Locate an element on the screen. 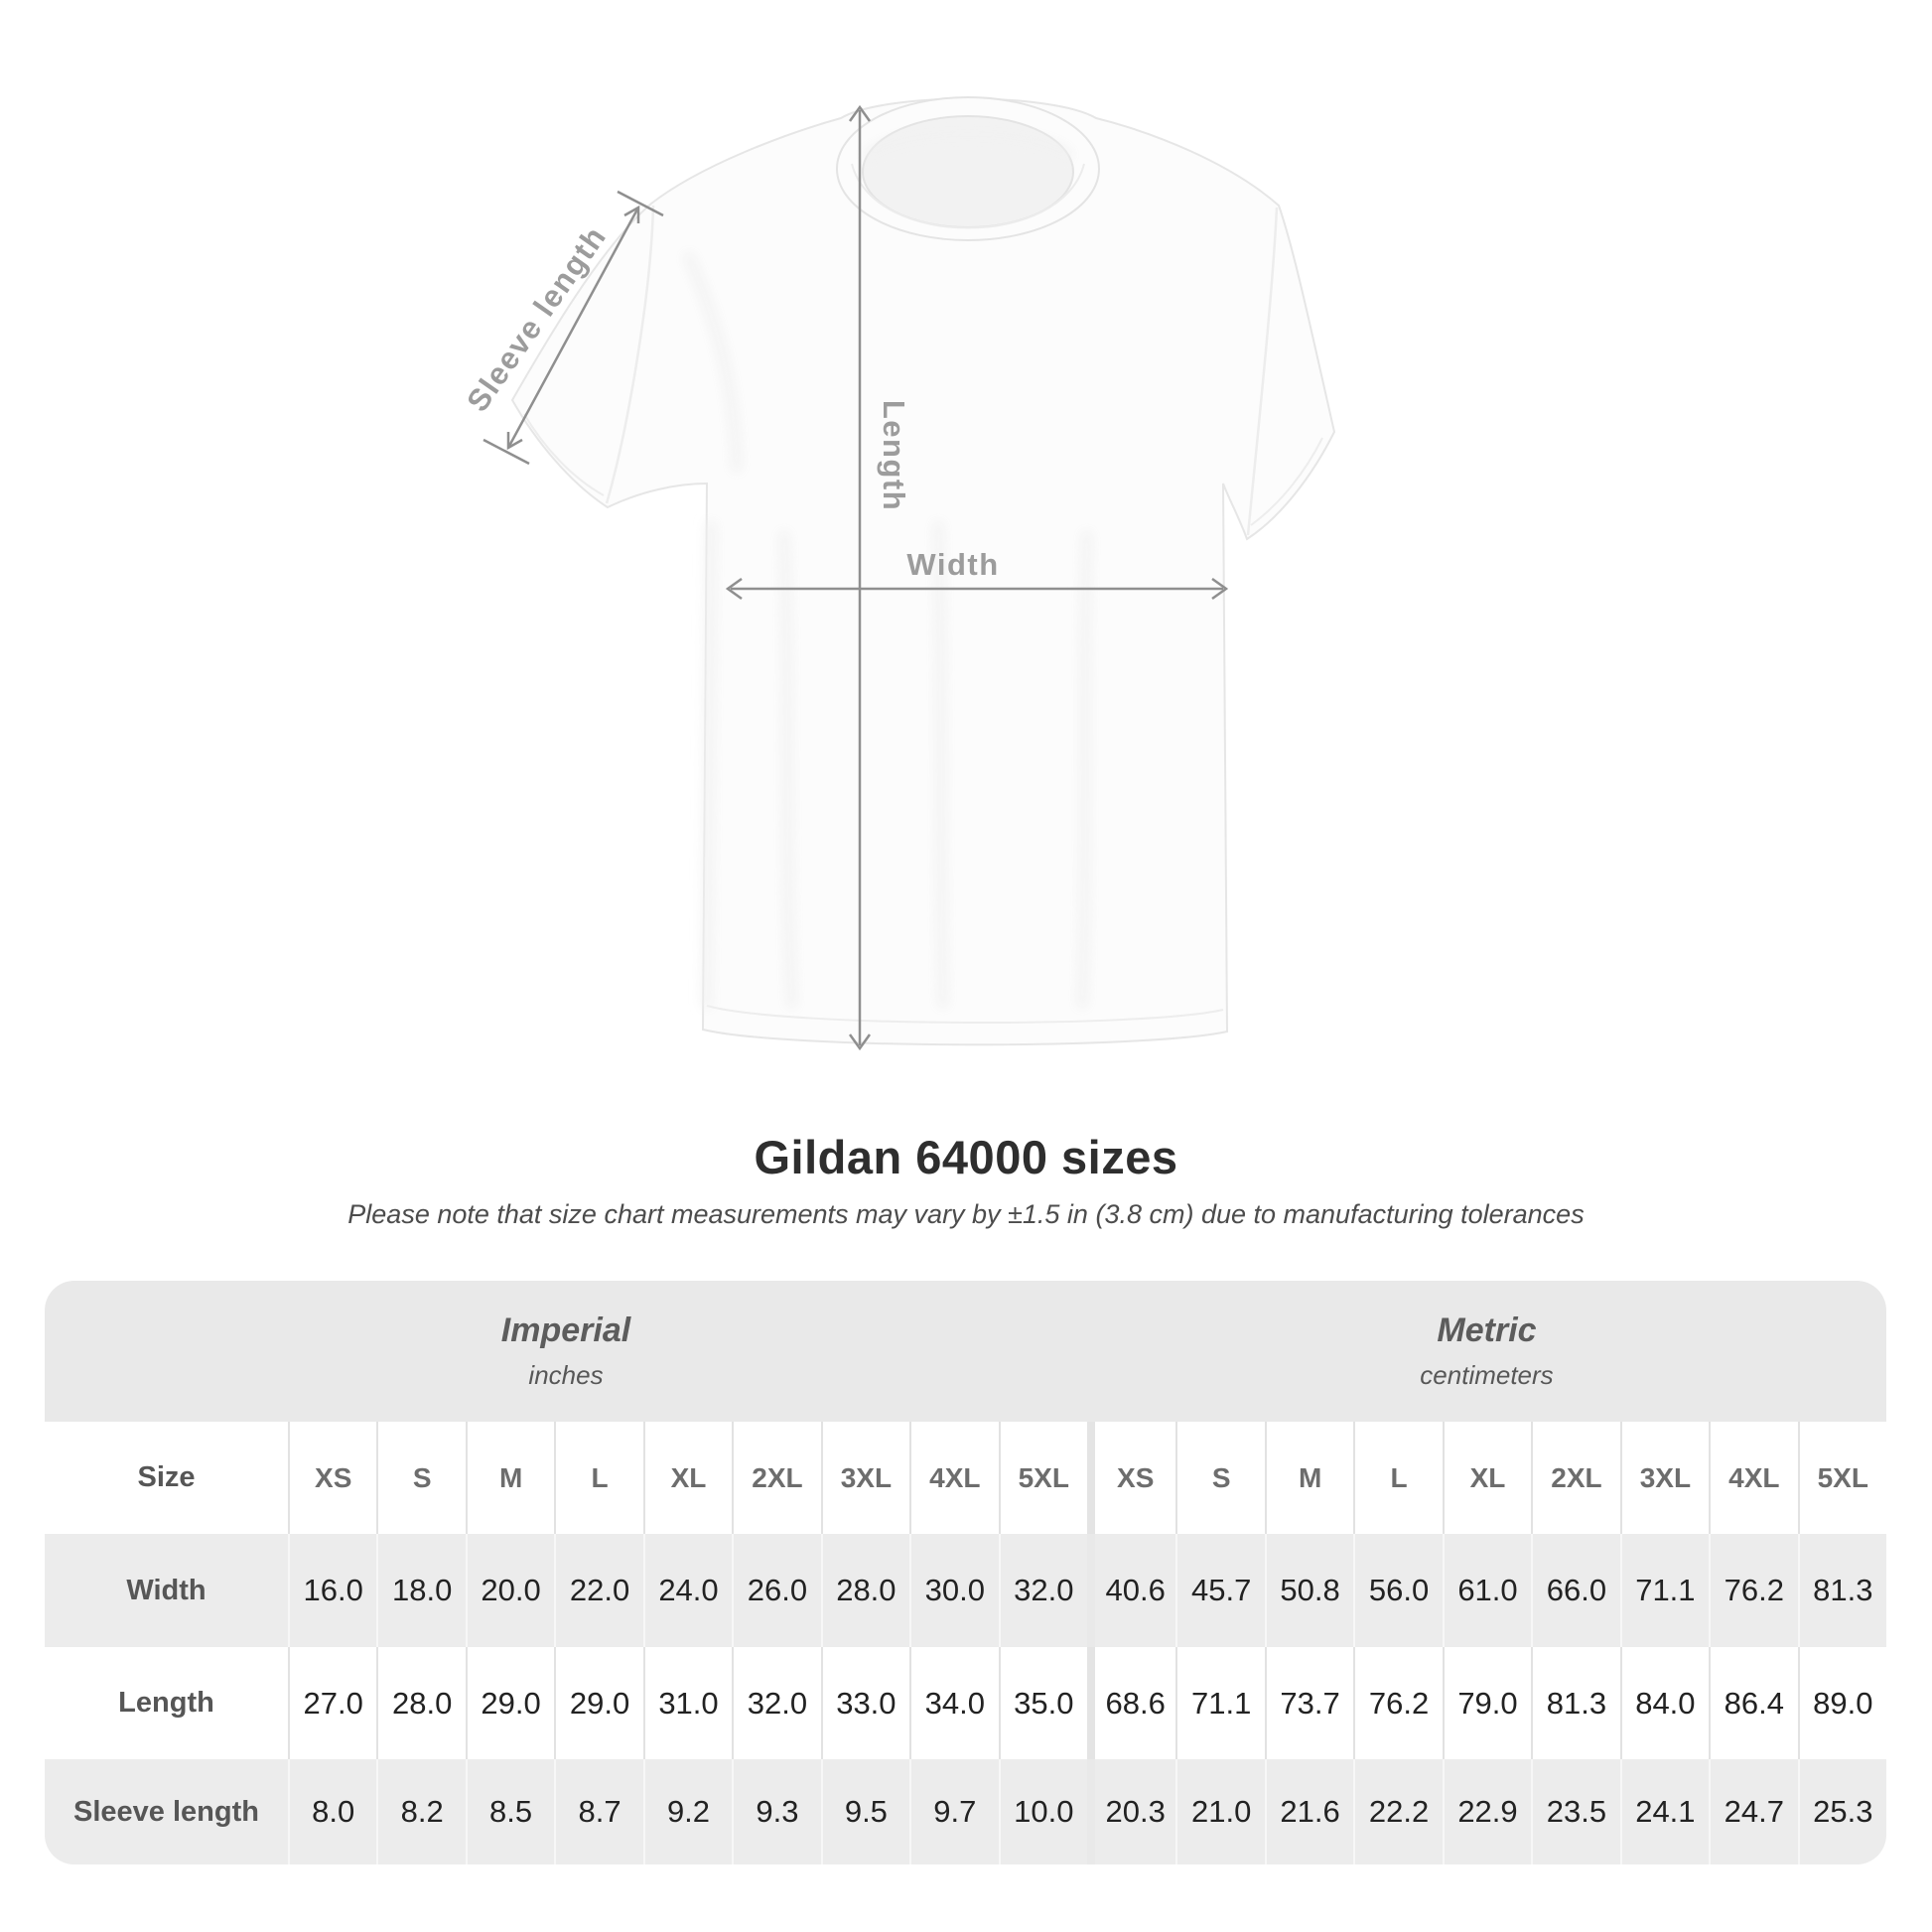  table-cell: 9.2 is located at coordinates (687, 1812).